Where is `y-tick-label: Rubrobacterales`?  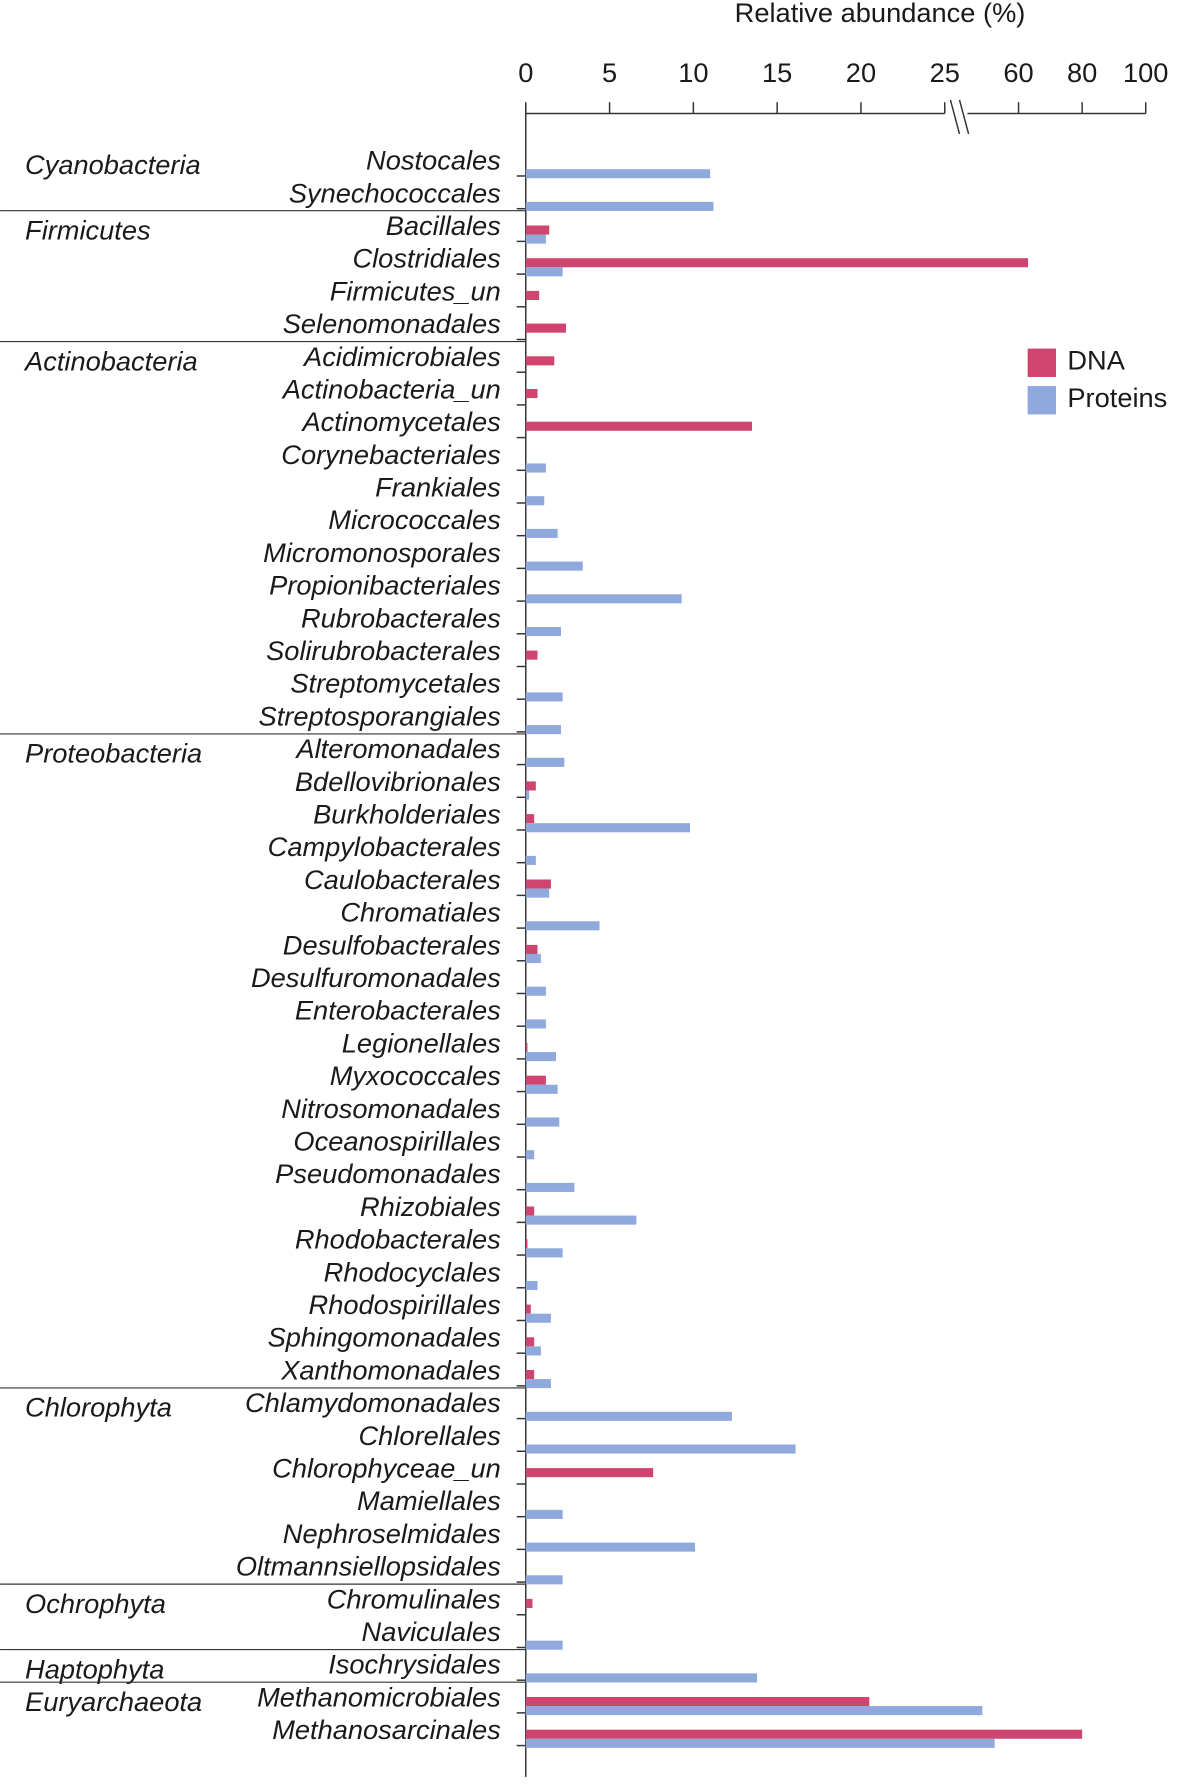
y-tick-label: Rubrobacterales is located at coordinates (401, 617).